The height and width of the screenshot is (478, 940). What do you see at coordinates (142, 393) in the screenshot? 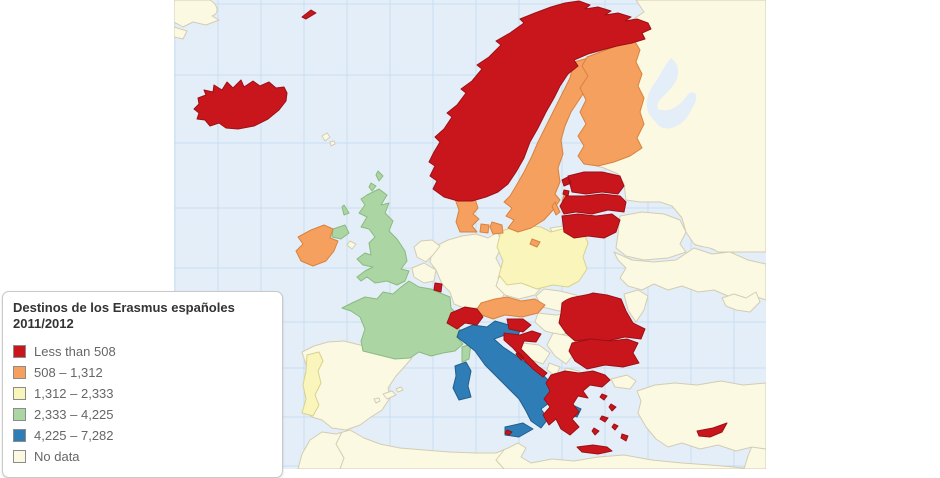
I see `legend-item: 1,312 – 2,333` at bounding box center [142, 393].